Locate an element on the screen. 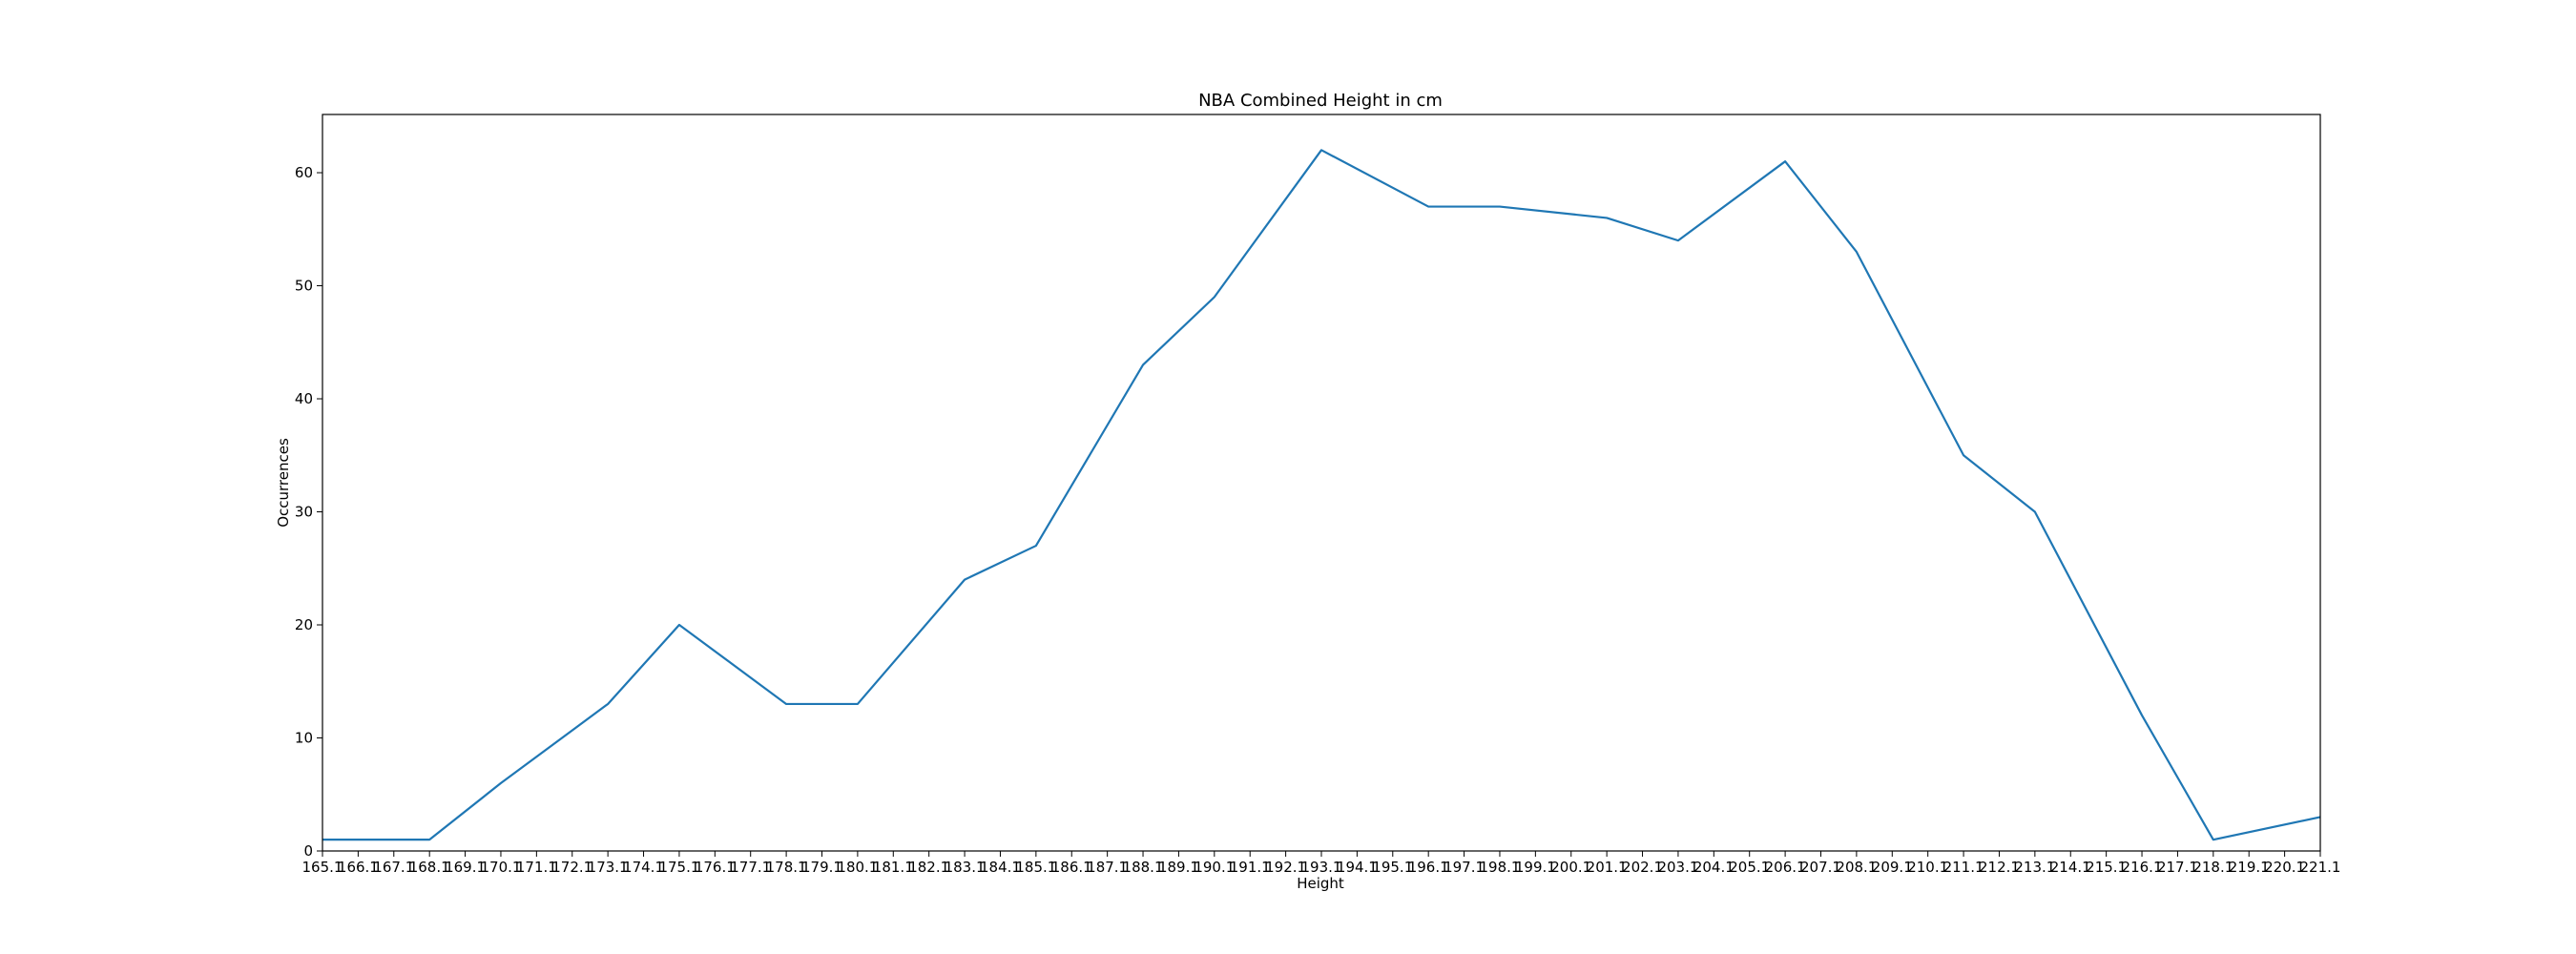  x-tick-label: 213.1 is located at coordinates (2034, 867).